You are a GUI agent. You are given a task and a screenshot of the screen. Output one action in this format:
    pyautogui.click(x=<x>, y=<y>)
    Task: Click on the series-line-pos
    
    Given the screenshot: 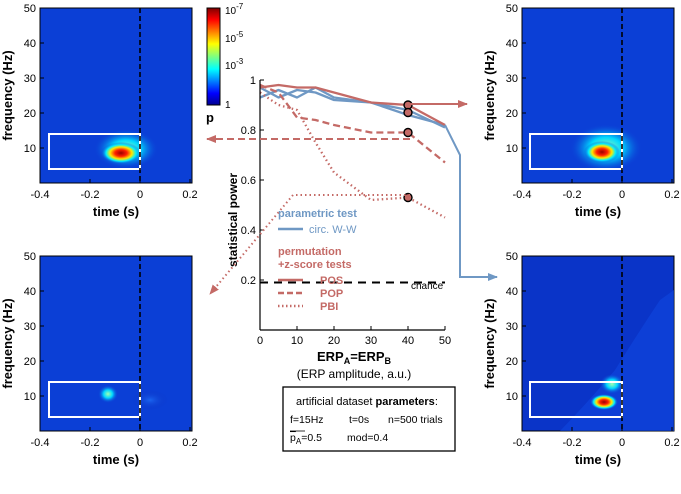 What is the action you would take?
    pyautogui.click(x=352, y=105)
    